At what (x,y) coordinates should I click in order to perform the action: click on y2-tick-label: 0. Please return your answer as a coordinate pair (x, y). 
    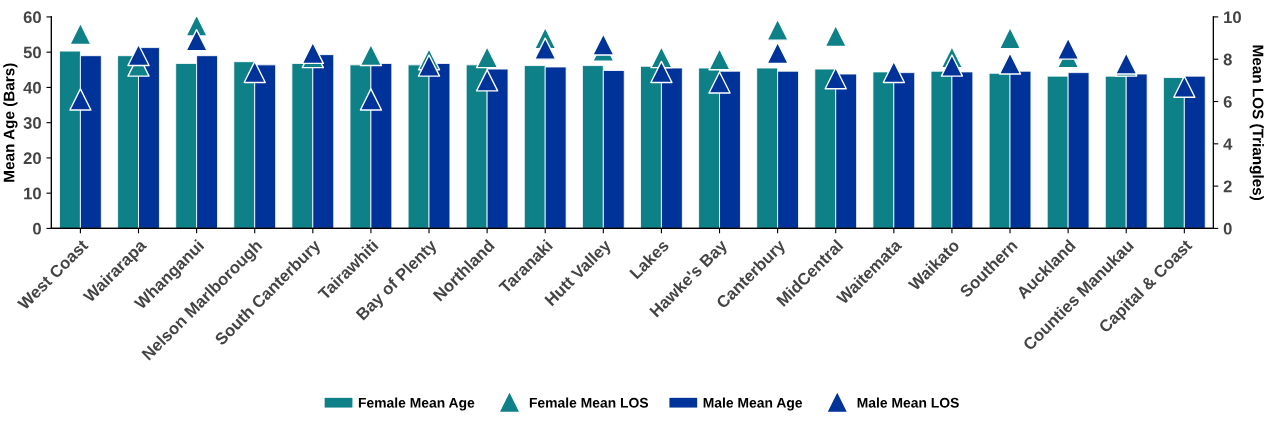
    Looking at the image, I should click on (1227, 228).